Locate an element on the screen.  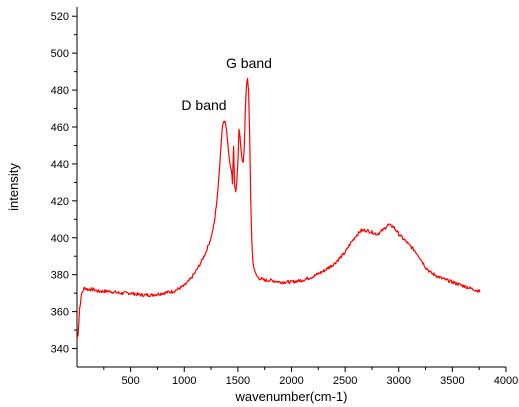
x-tick-label: 3500 is located at coordinates (452, 381).